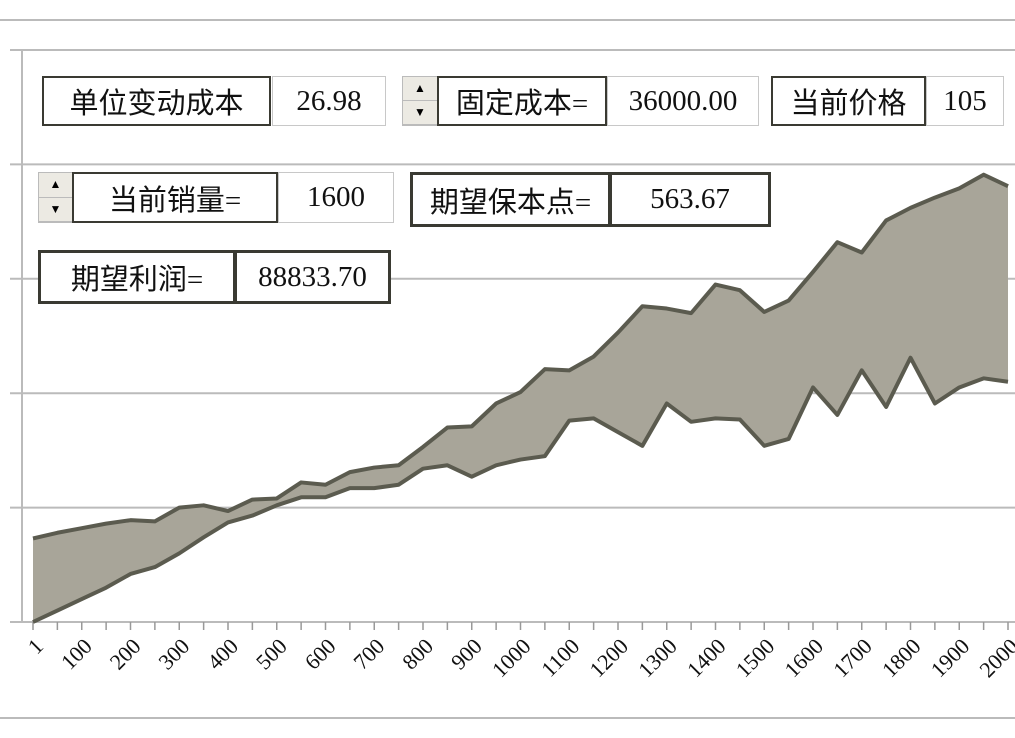 The image size is (1015, 738). What do you see at coordinates (683, 101) in the screenshot?
I see `value-field: 36000.00` at bounding box center [683, 101].